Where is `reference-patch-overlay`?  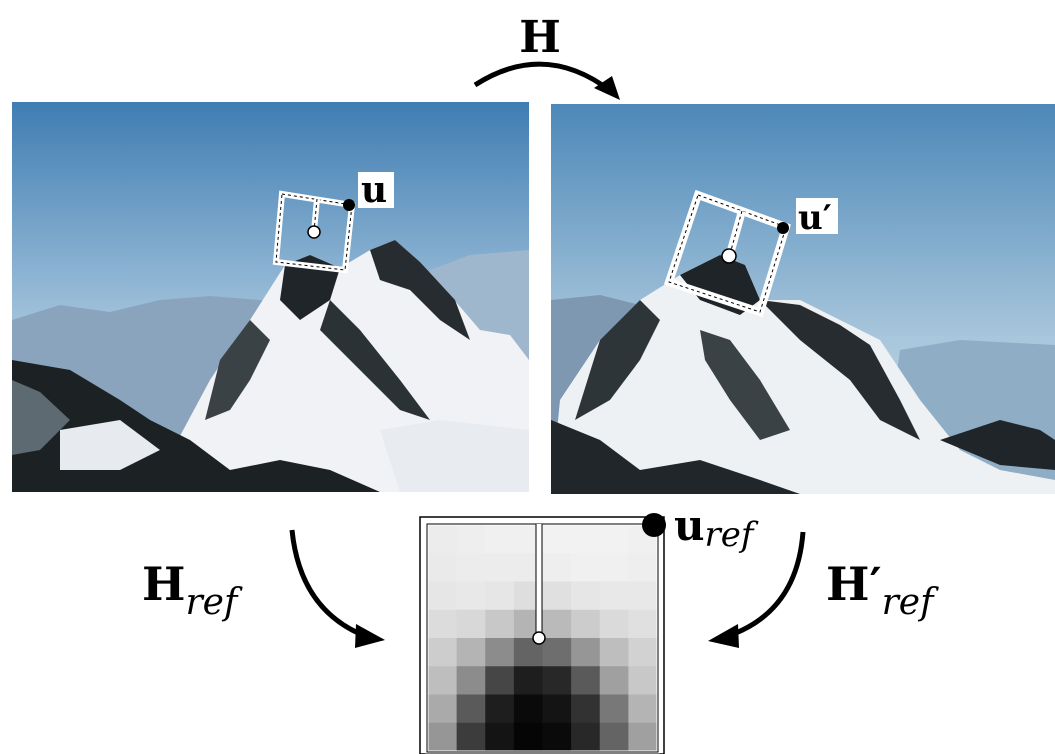 reference-patch-overlay is located at coordinates (545, 633).